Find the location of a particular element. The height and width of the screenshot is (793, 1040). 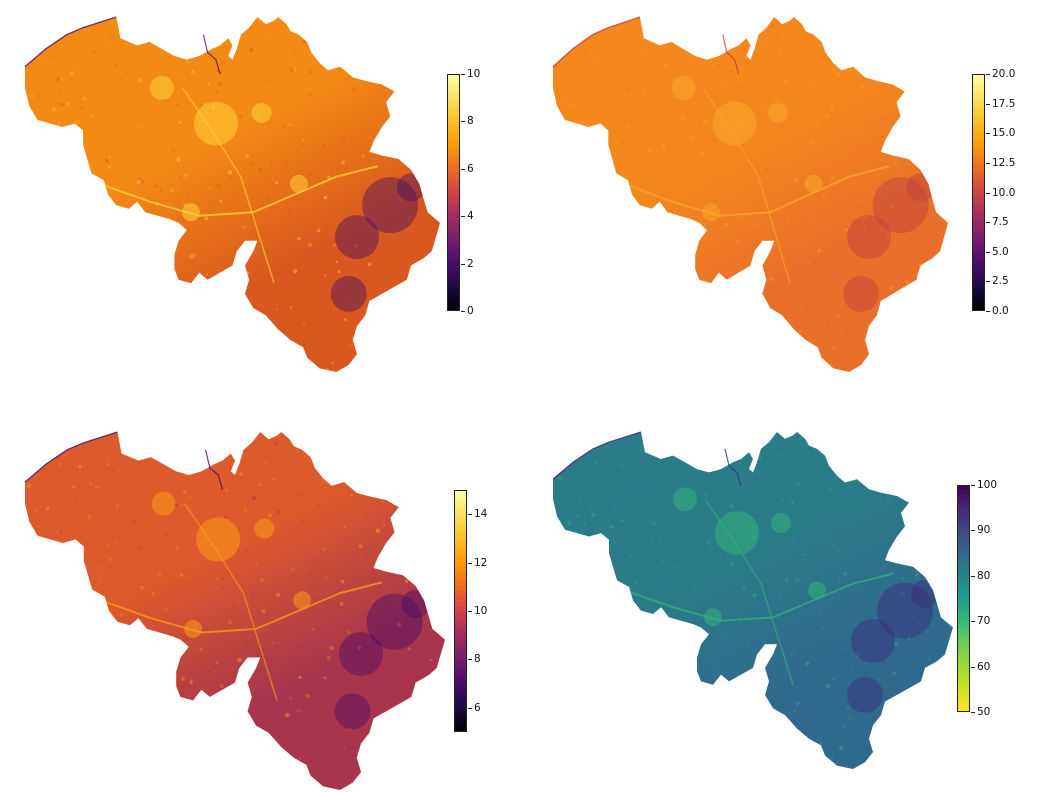

coastline is located at coordinates (71, 457).